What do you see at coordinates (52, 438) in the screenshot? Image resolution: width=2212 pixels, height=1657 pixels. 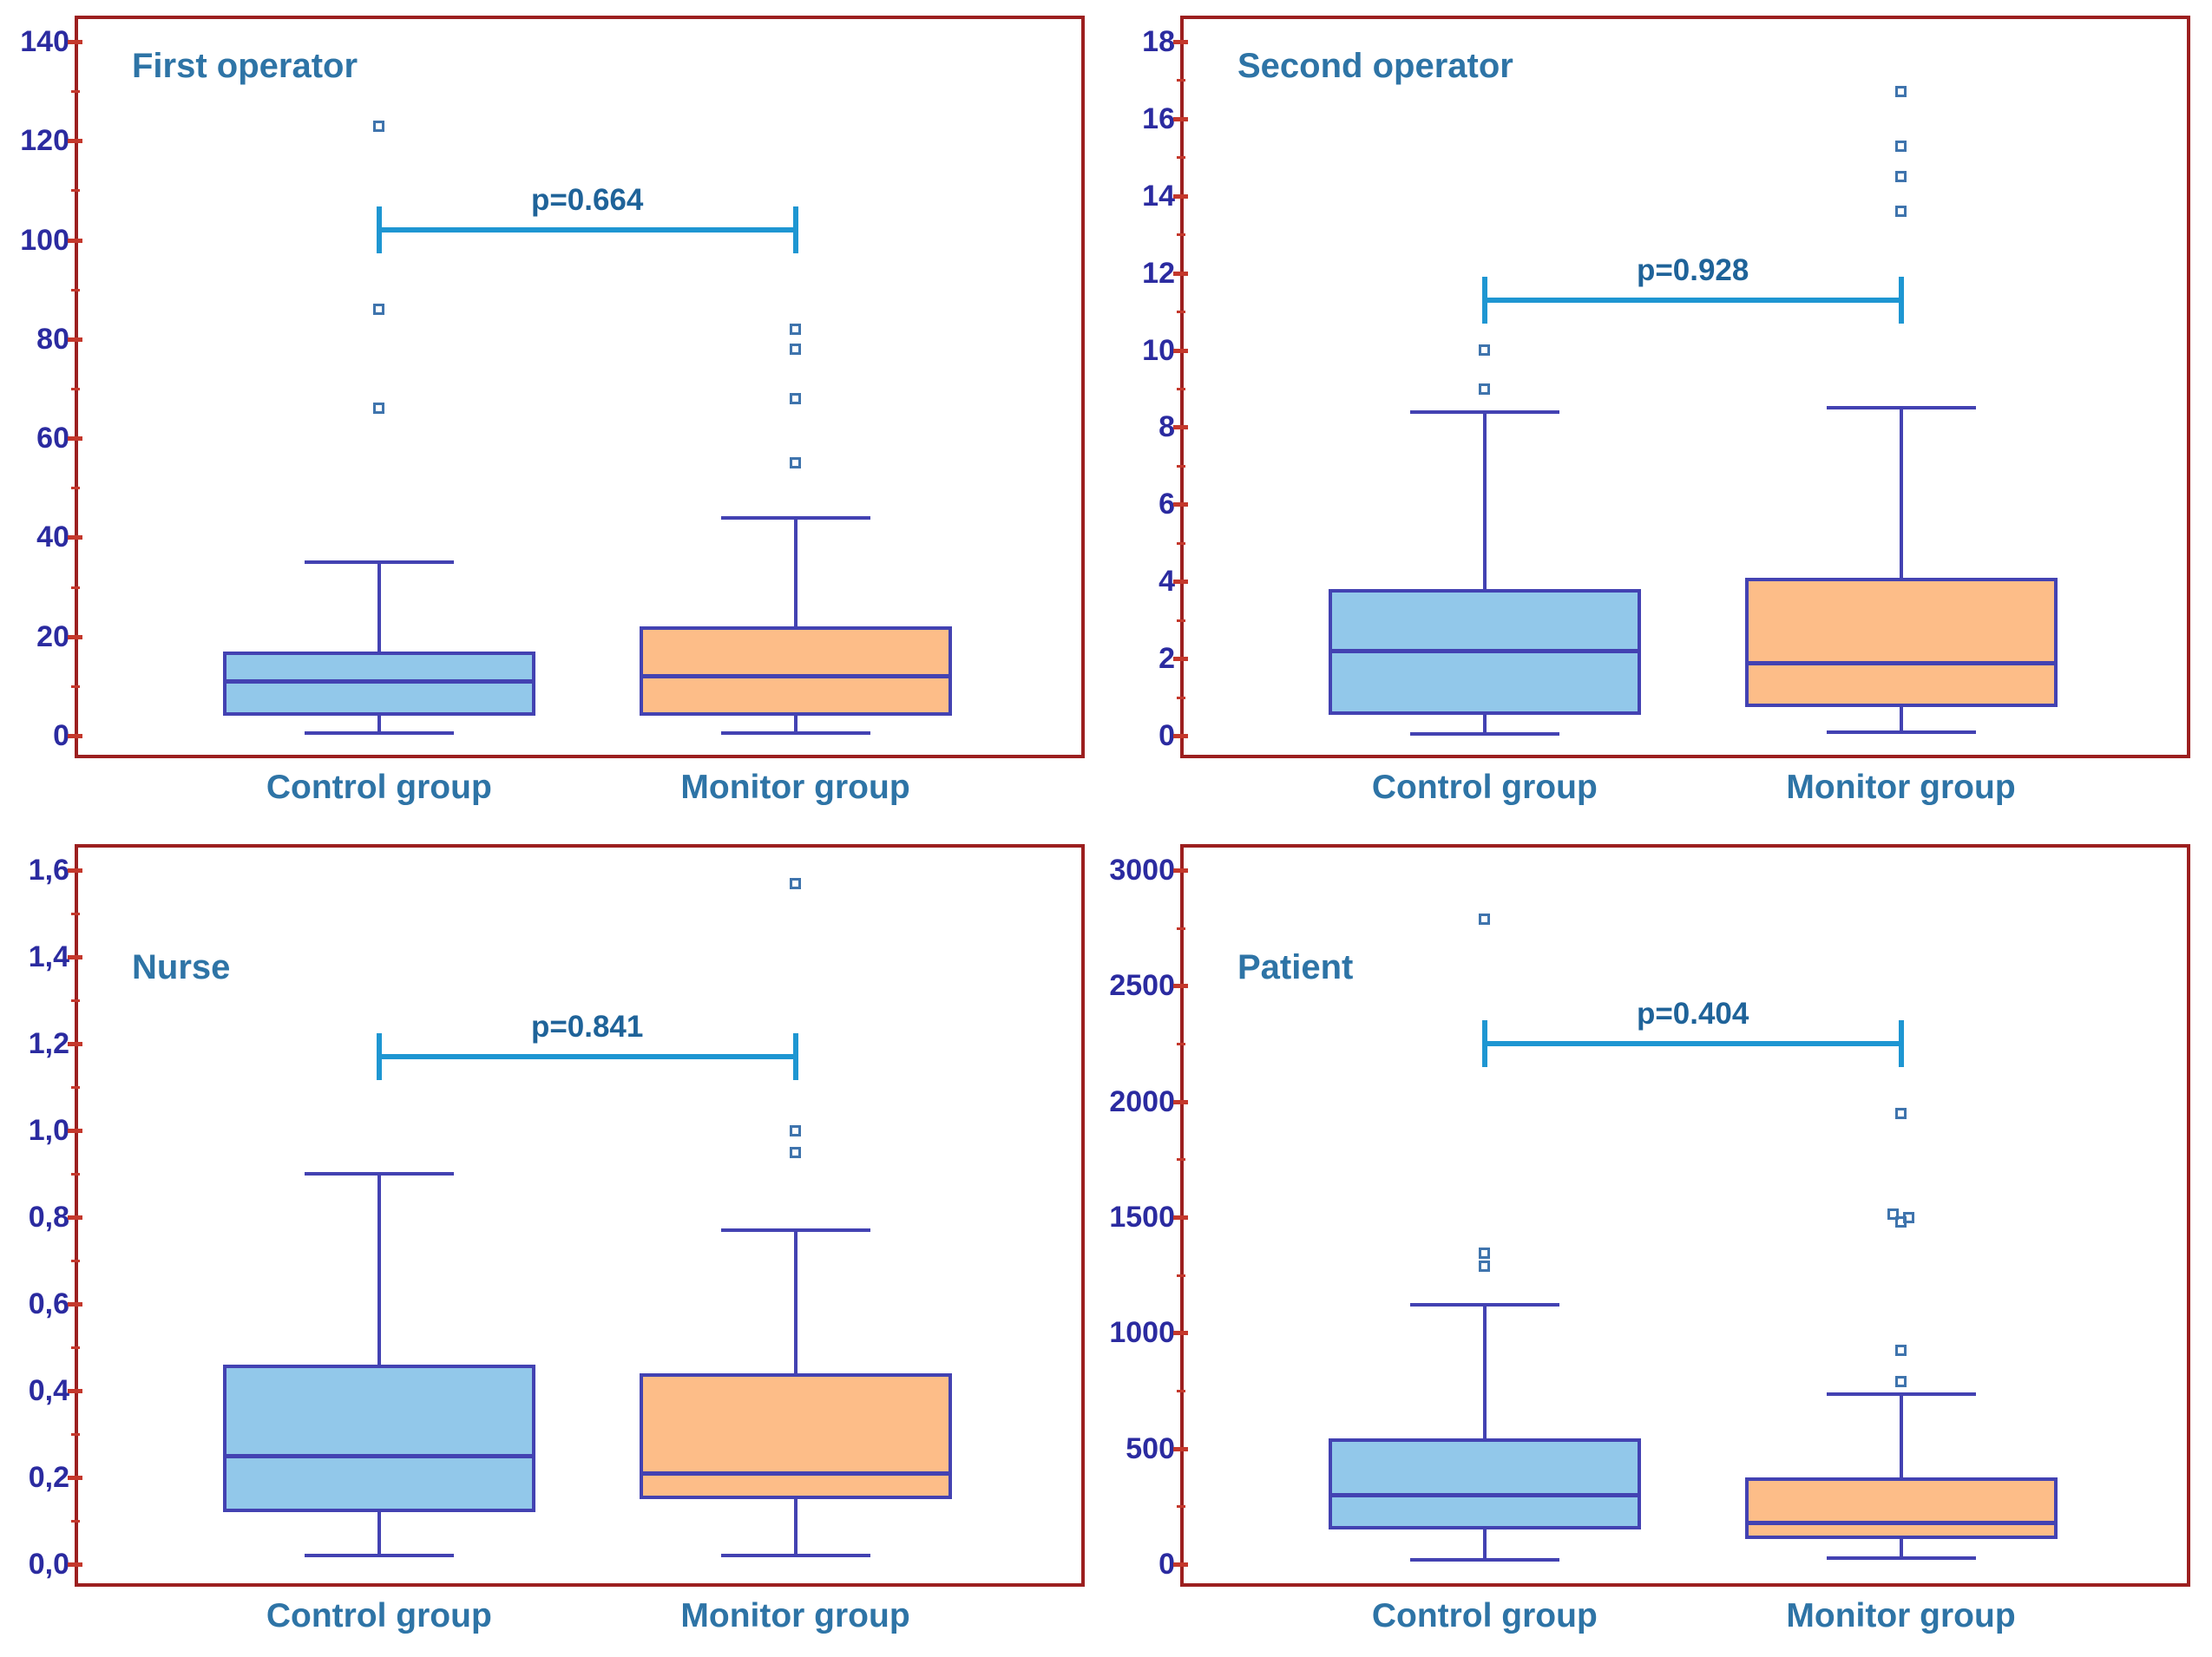 I see `y-tick-label: 60` at bounding box center [52, 438].